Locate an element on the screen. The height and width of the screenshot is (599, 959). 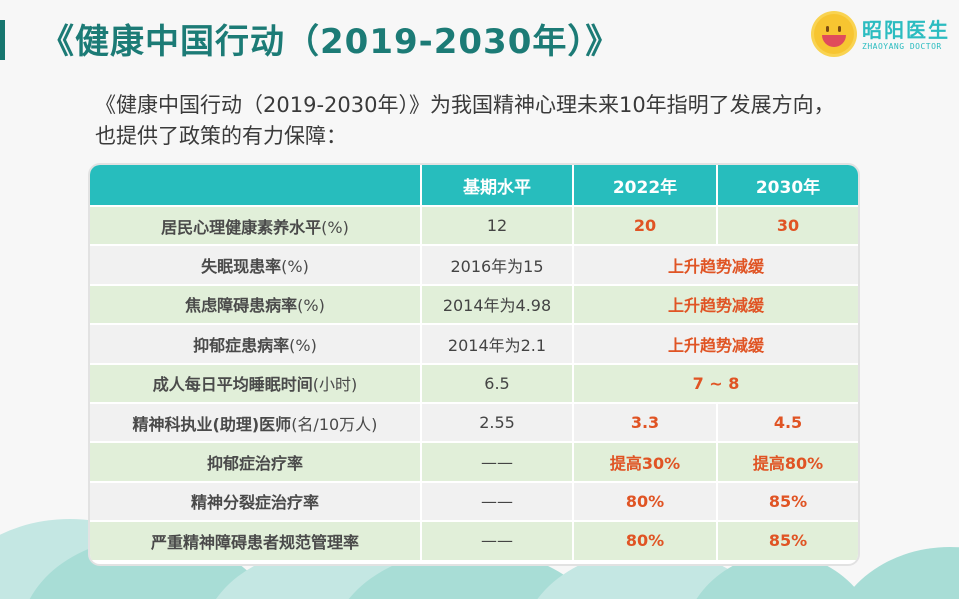
page-title: 《健康中国行动（2019-2030年）》 is located at coordinates (330, 42).